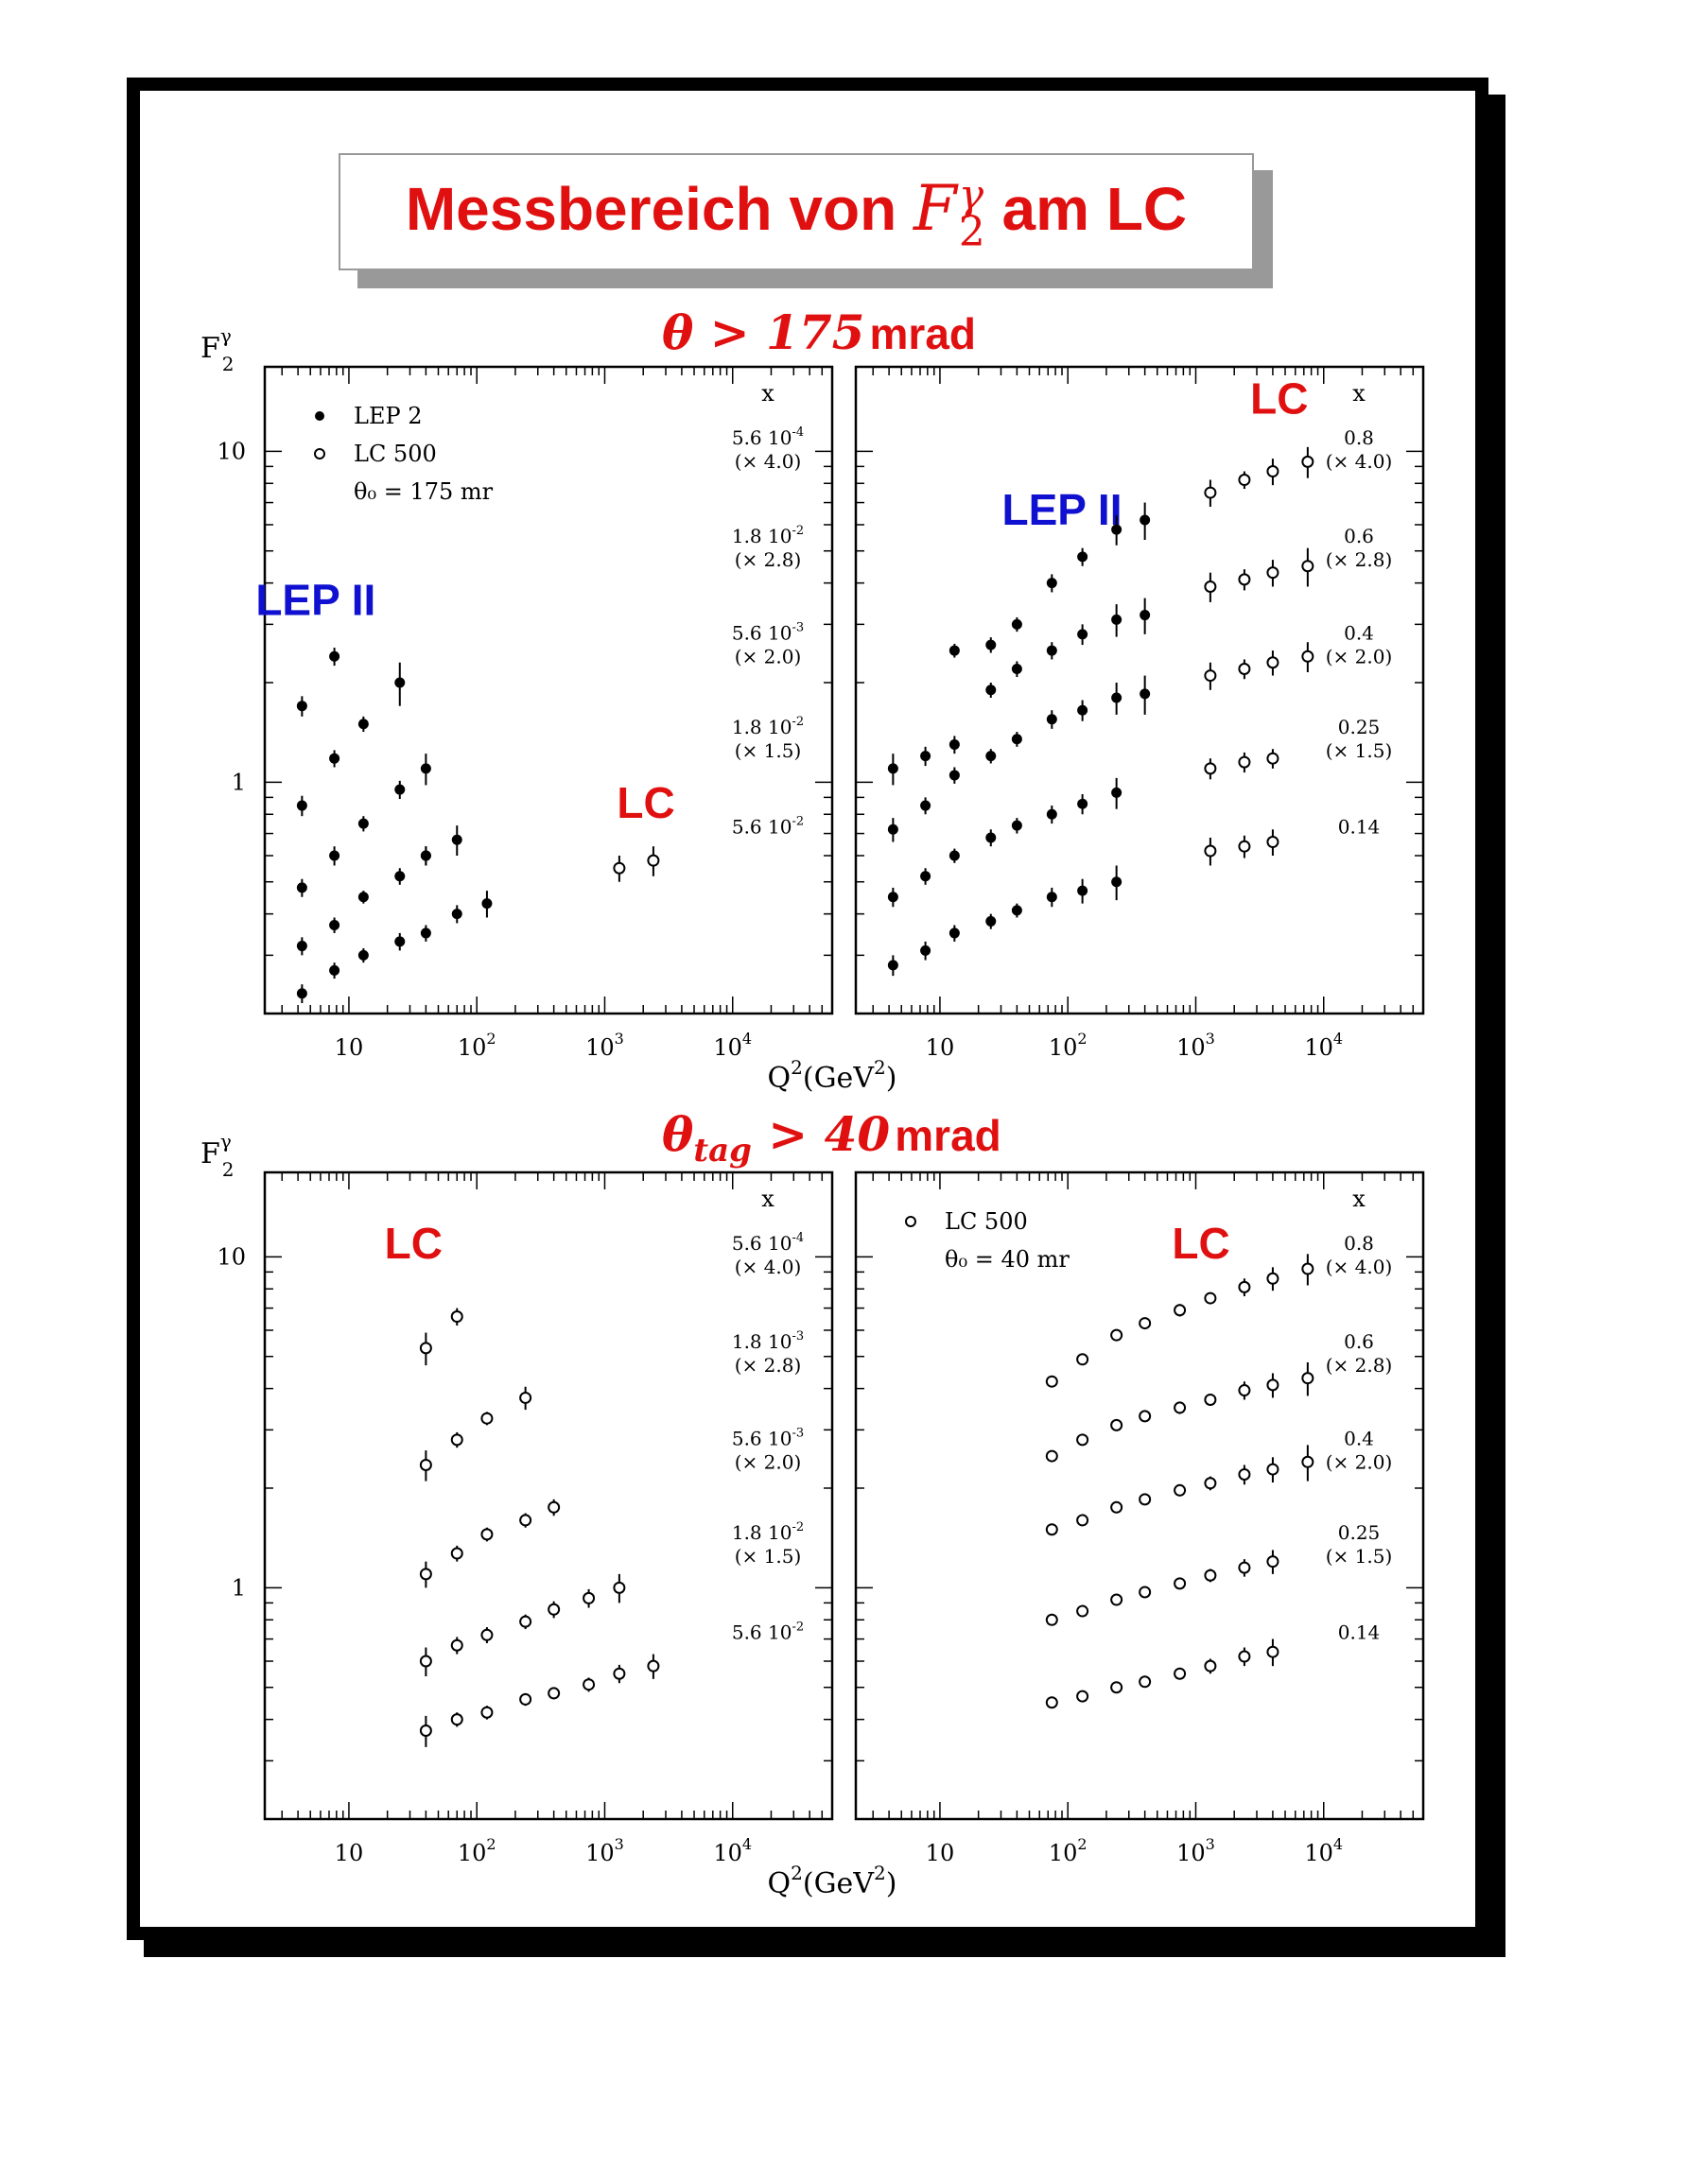 Image resolution: width=1688 pixels, height=2184 pixels. What do you see at coordinates (767, 393) in the screenshot?
I see `x-column-header-top-left: x` at bounding box center [767, 393].